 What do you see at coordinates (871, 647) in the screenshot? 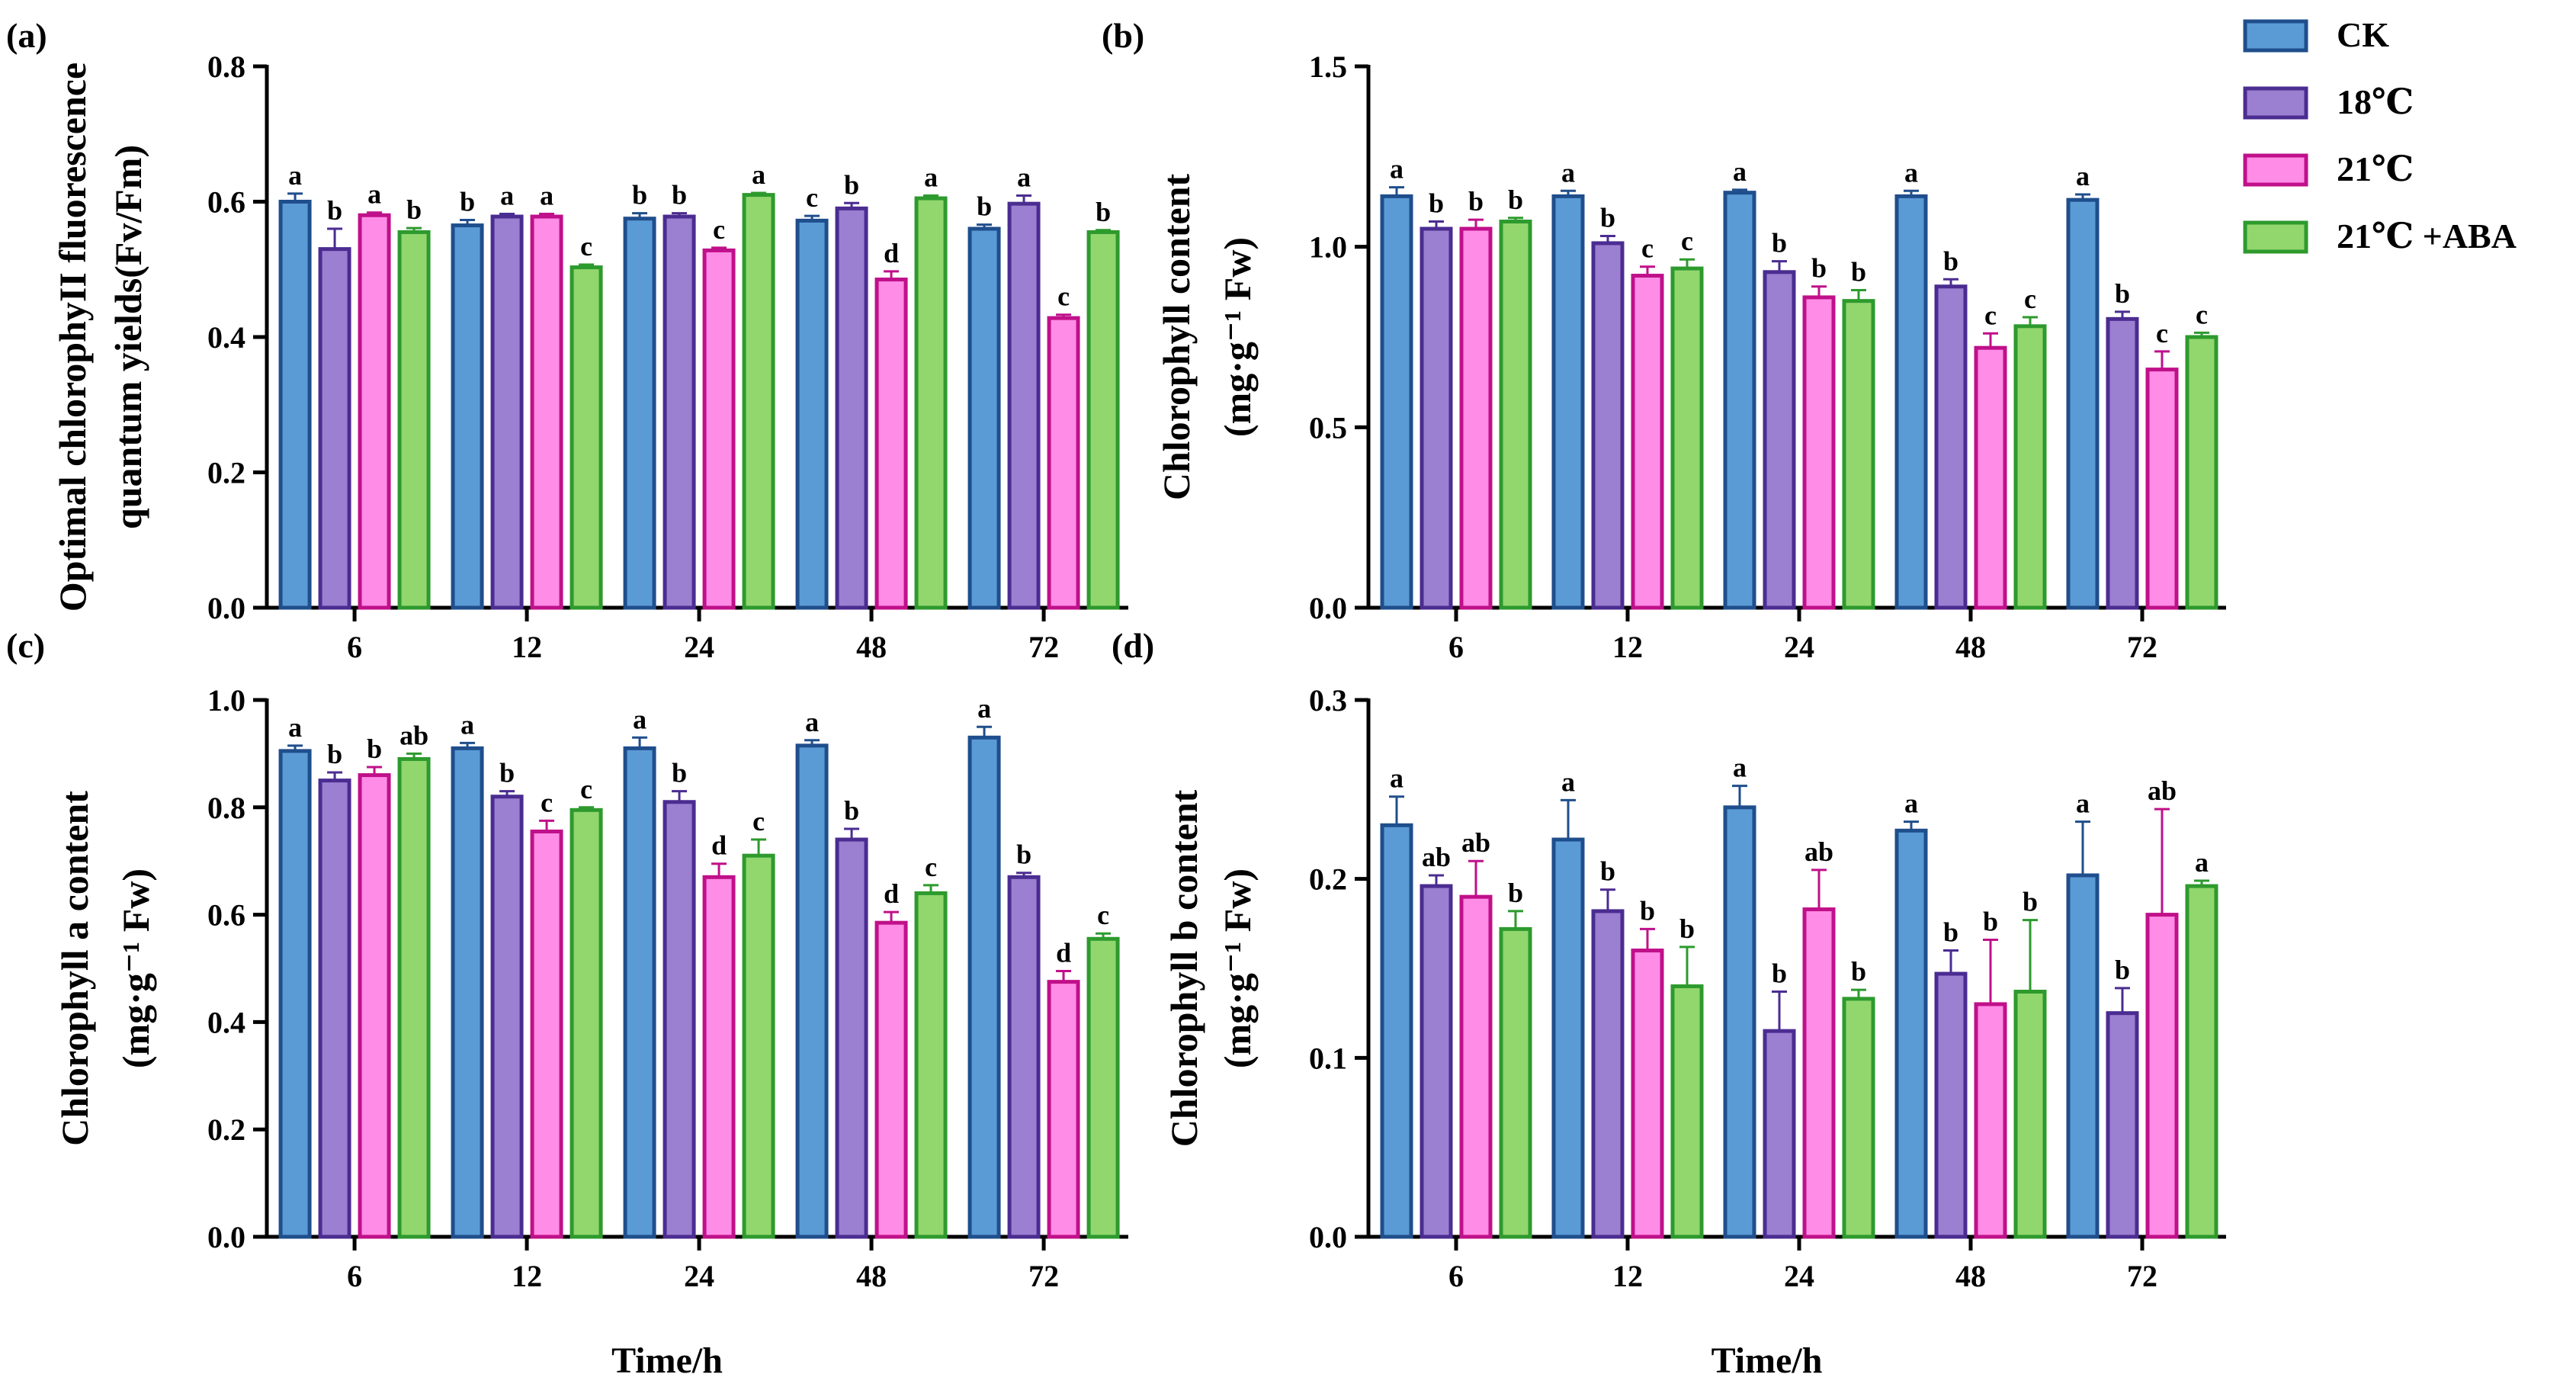
I see `x-tick-label: 48` at bounding box center [871, 647].